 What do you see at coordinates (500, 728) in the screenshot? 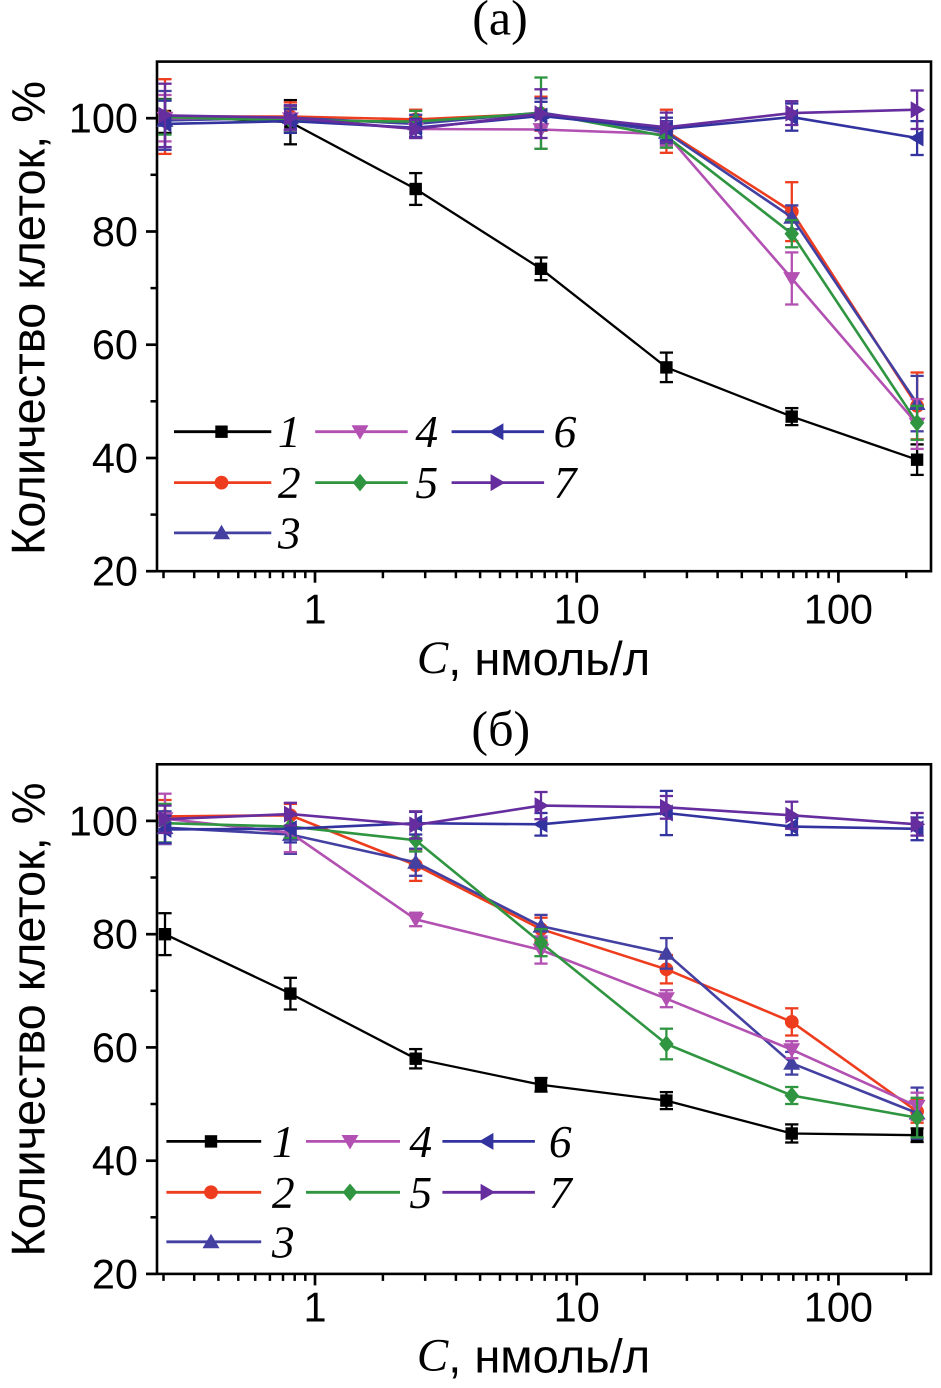
I see `svg-text: (б)` at bounding box center [500, 728].